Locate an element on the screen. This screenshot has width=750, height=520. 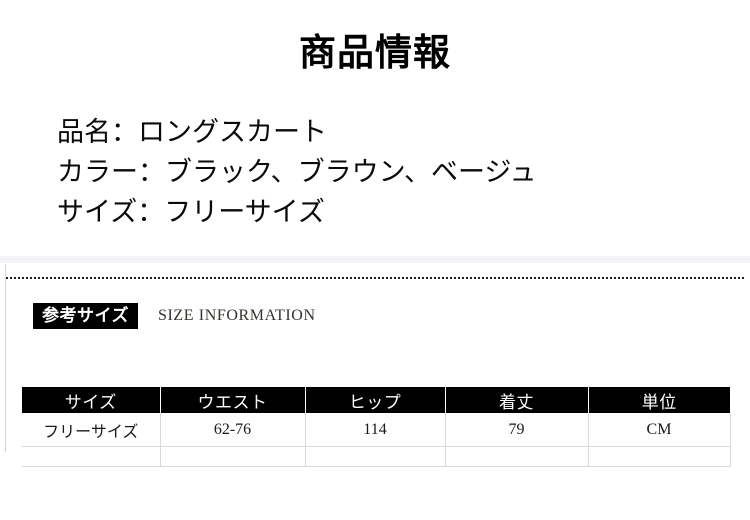
cell-empty-size is located at coordinates (91, 456).